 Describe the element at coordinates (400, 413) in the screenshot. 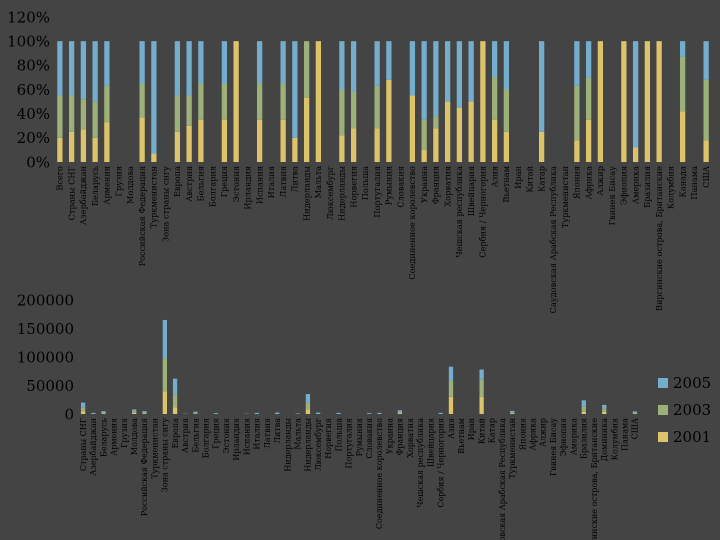

I see `bar-2001-франция` at that location.